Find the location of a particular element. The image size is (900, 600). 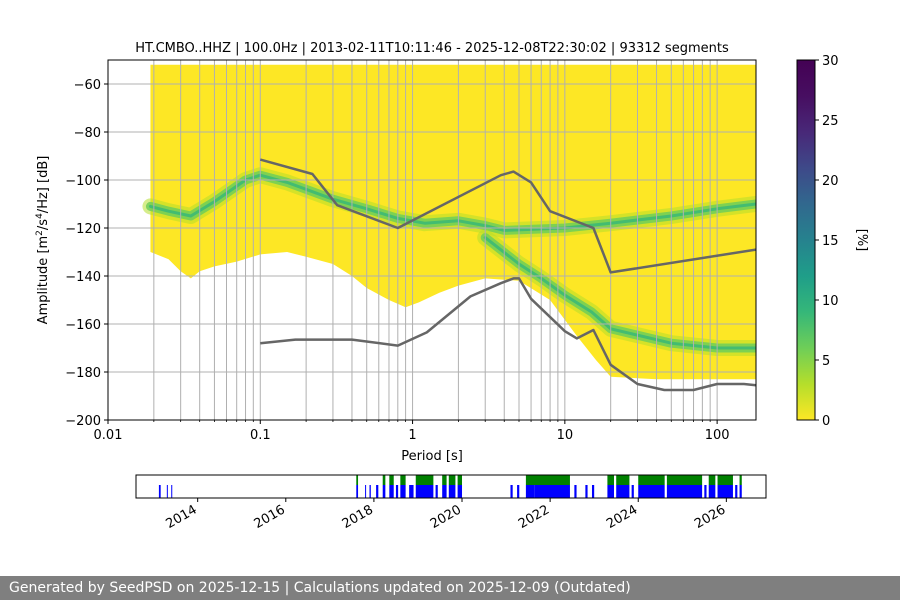

x-axis-ticks: 0.01 0.1 1 10 100 is located at coordinates (412, 431).